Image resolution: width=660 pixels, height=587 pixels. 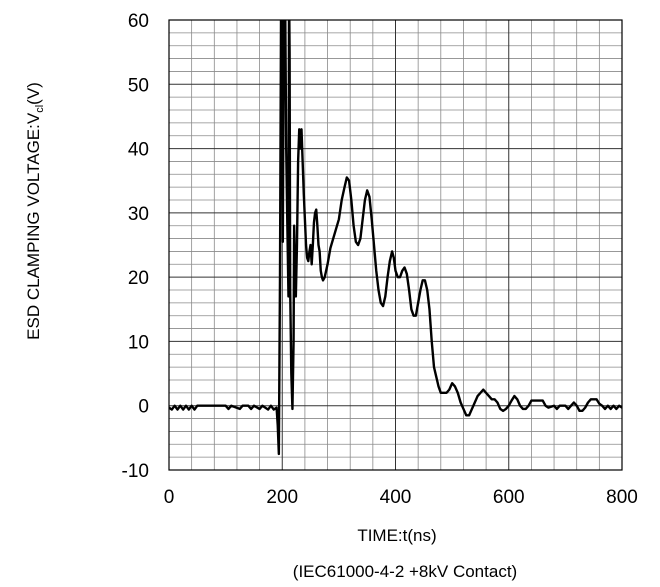 I want to click on x-axis-label: TIME:t(ns), so click(x=396, y=535).